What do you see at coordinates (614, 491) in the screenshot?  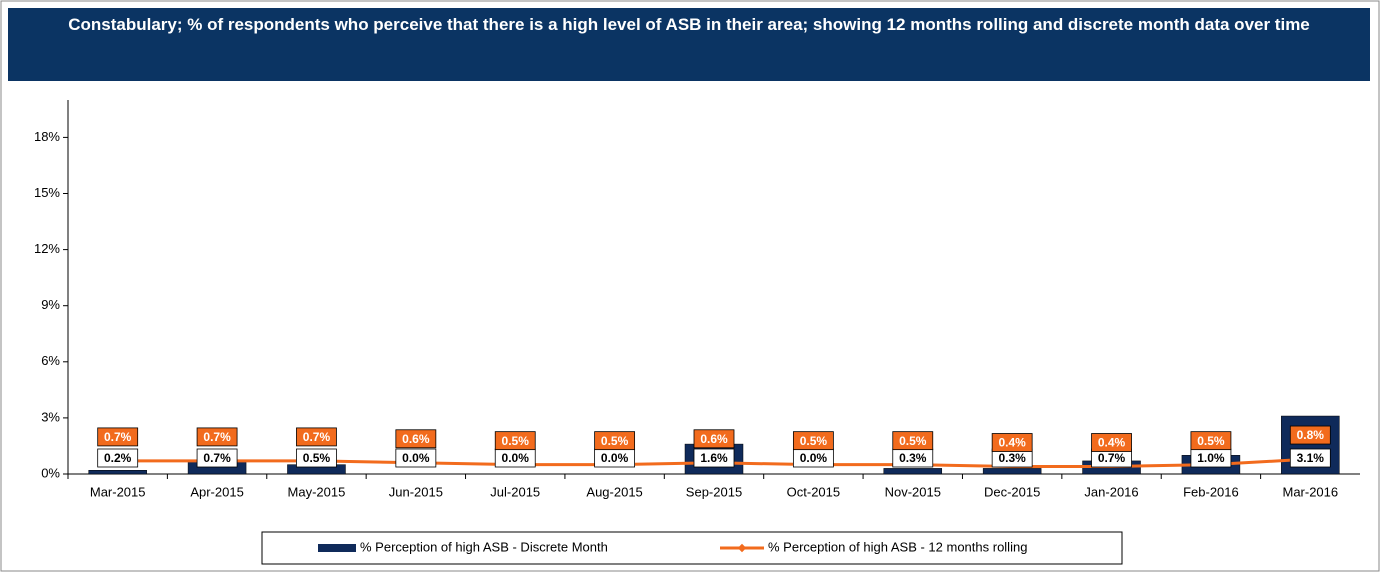 I see `x-tick-label: Aug-2015` at bounding box center [614, 491].